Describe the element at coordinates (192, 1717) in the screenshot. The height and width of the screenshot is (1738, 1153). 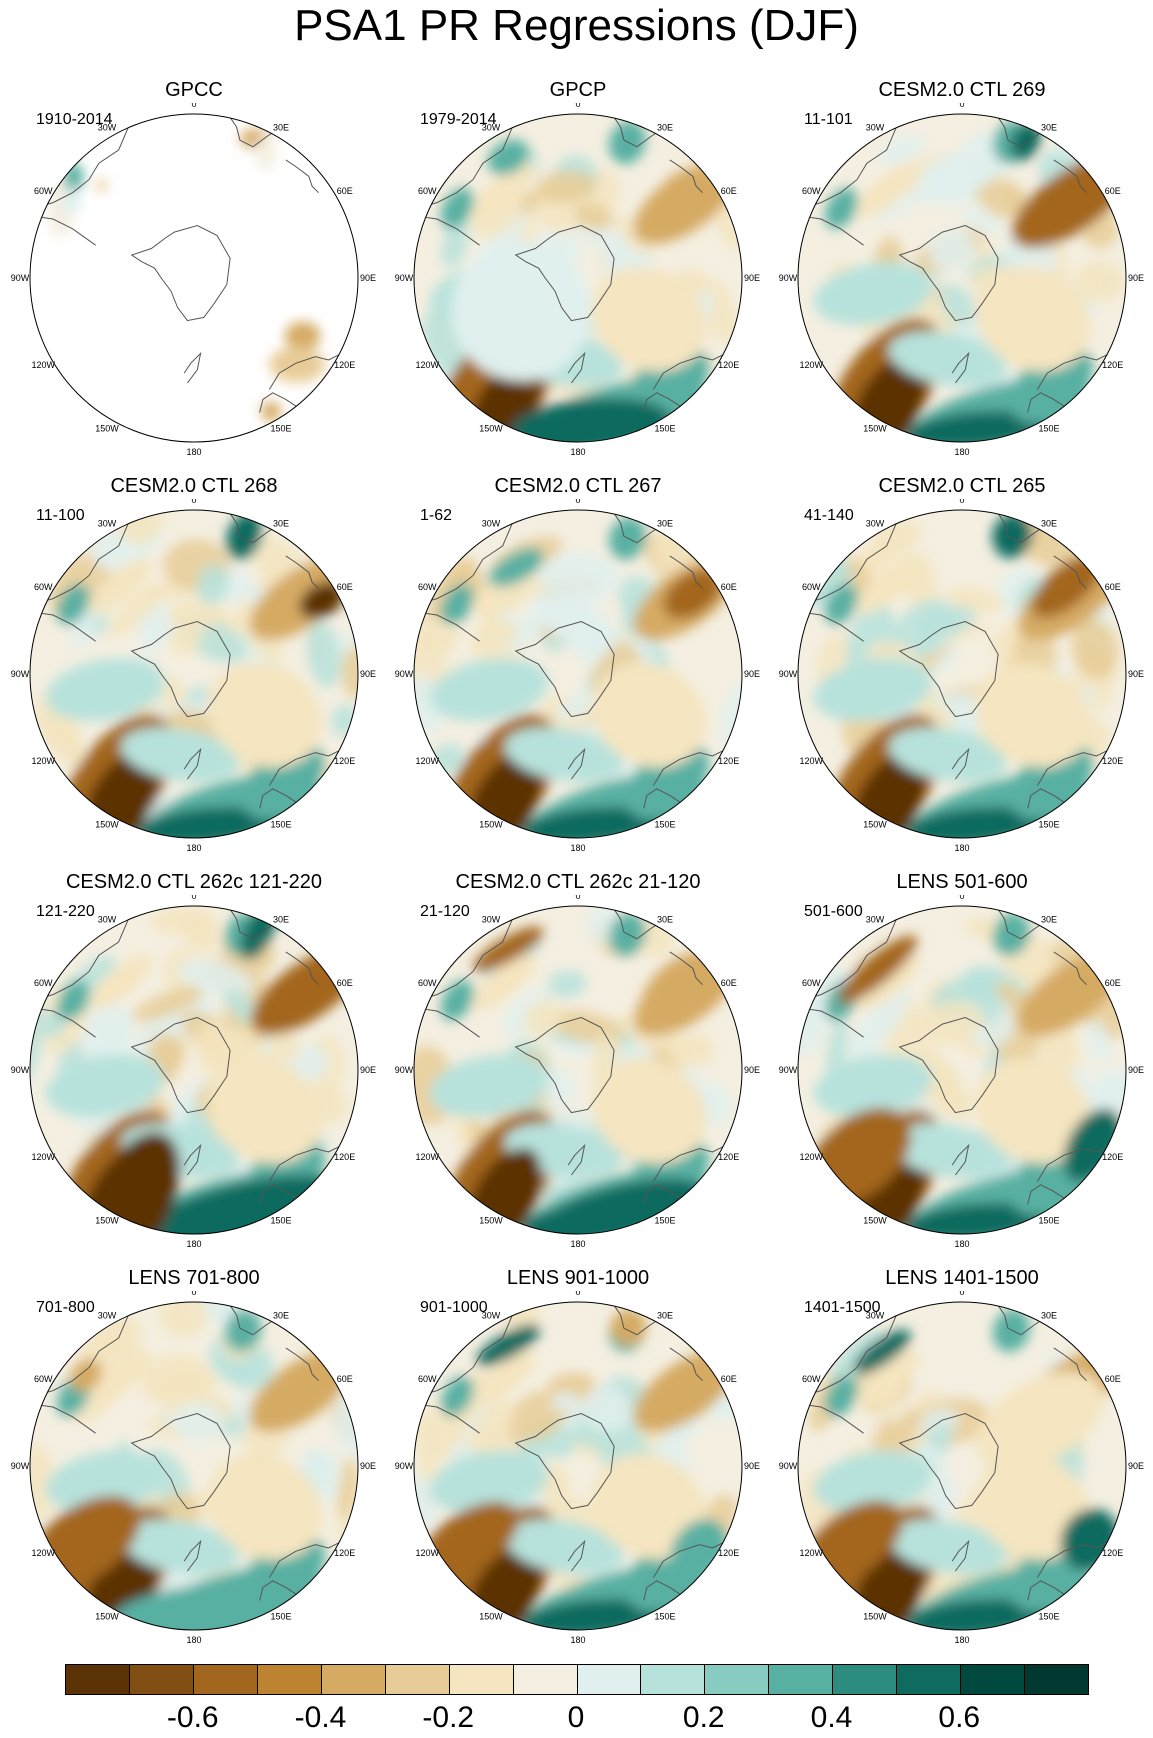
I see `colorbar-tick-label: -0.6` at that location.